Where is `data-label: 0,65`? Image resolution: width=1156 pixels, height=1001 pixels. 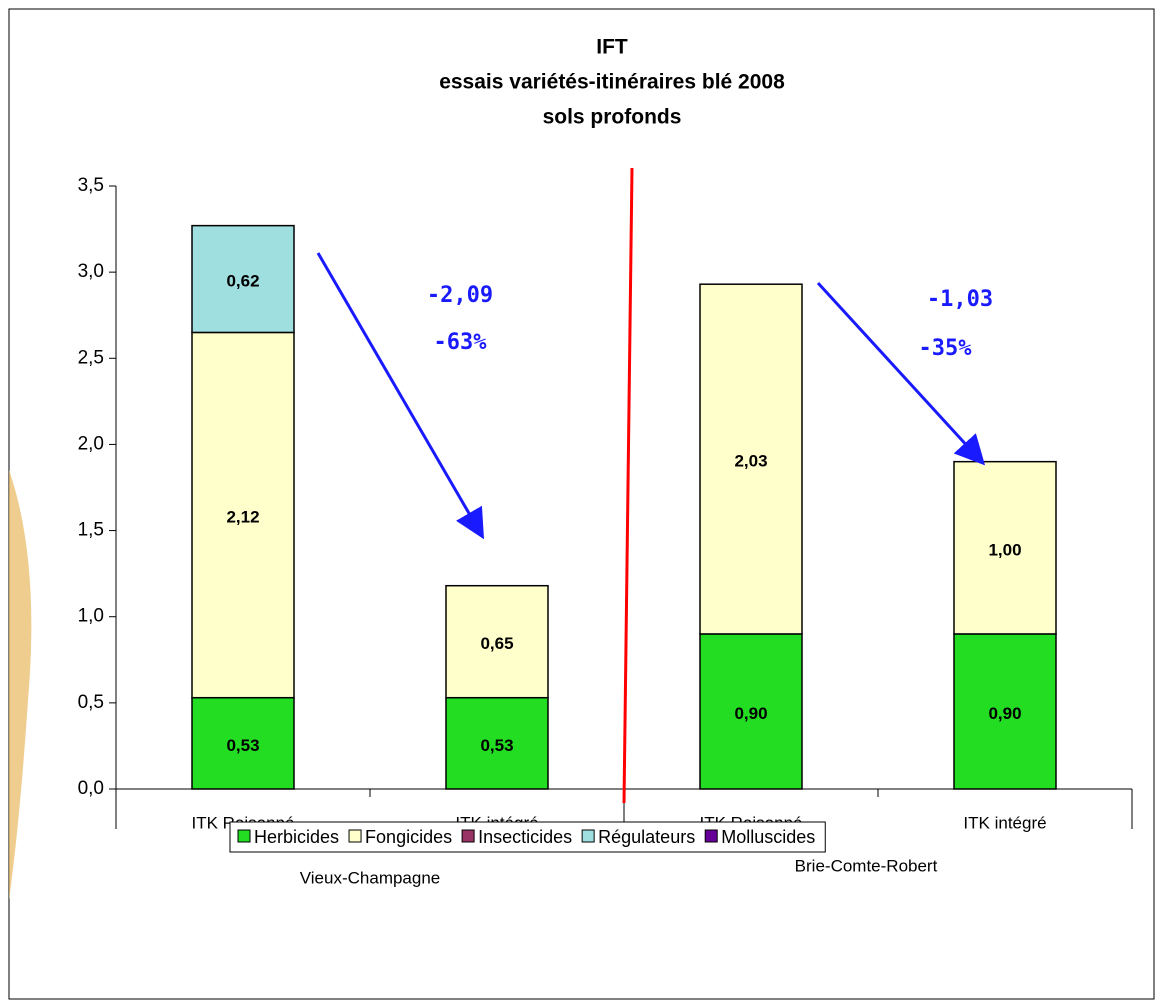
data-label: 0,65 is located at coordinates (496, 643).